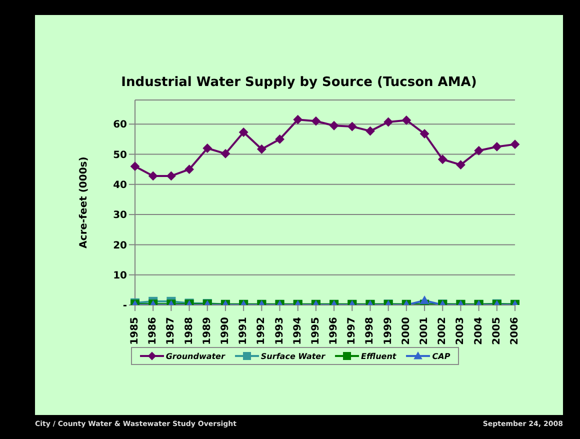 The height and width of the screenshot is (439, 580). Describe the element at coordinates (120, 246) in the screenshot. I see `y-tick-label: 20` at that location.